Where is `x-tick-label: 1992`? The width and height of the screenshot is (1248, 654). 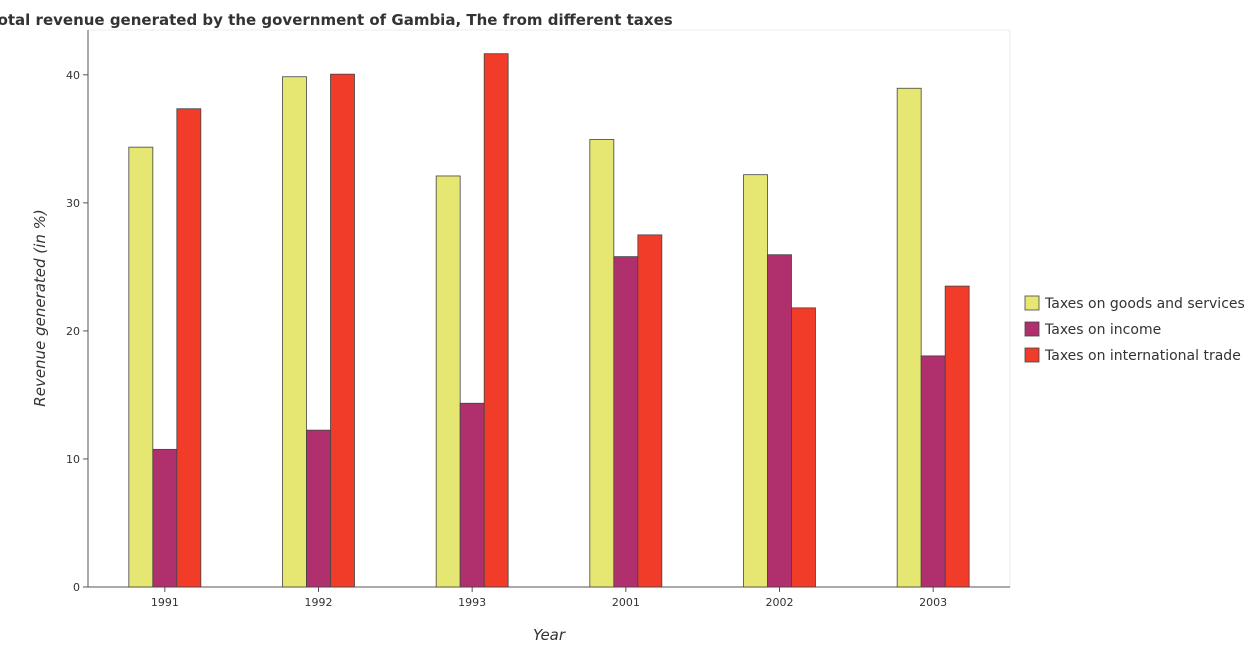 x-tick-label: 1992 is located at coordinates (319, 602).